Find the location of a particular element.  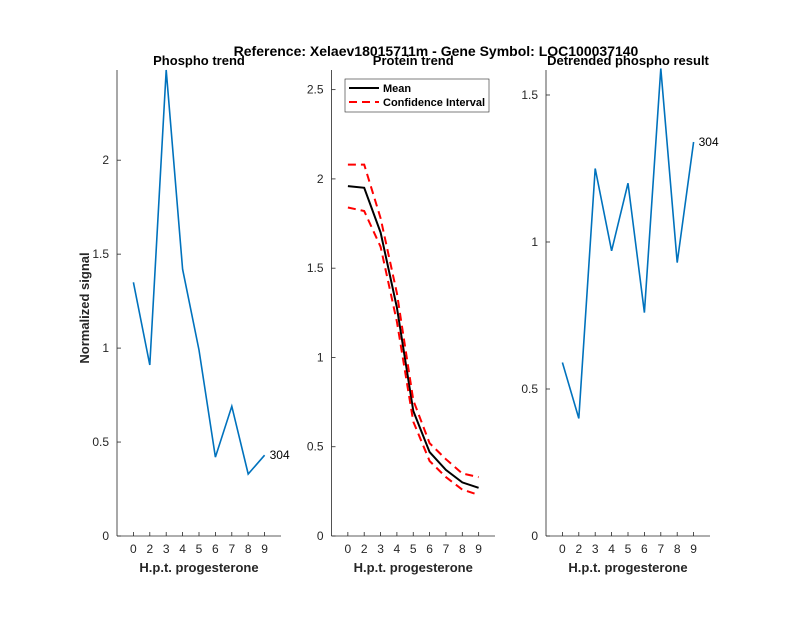

panel-title: Detrended phospho result is located at coordinates (628, 60).